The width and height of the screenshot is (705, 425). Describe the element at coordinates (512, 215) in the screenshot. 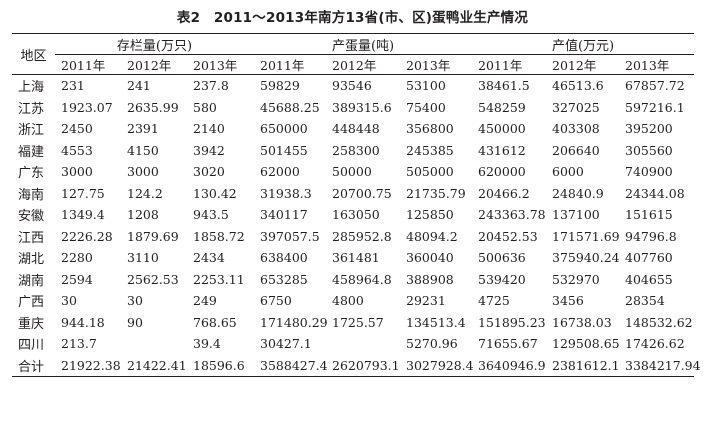

I see `table-cell: 243363.78` at that location.